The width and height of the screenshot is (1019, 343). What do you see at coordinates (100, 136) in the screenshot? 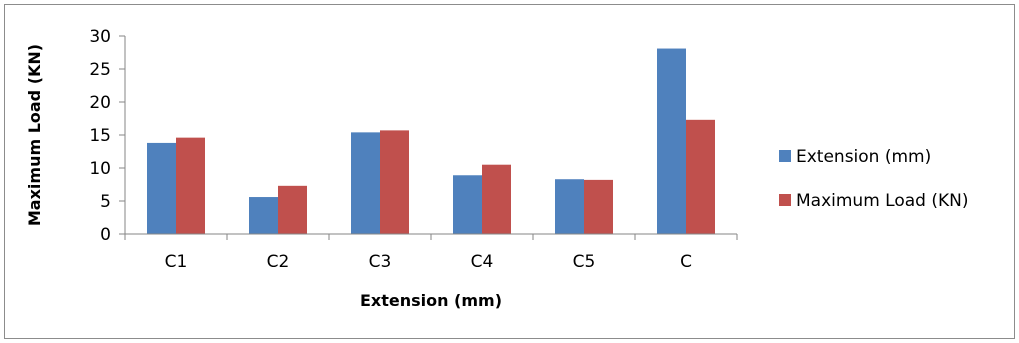
I see `y-tick-label: 15` at bounding box center [100, 136].